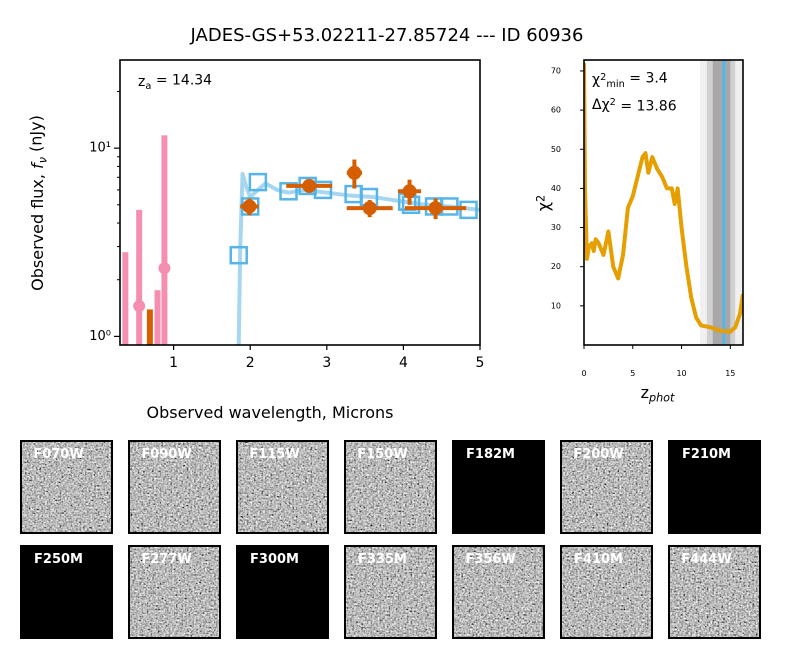 The image size is (800, 650). I want to click on y-tick-label: 40, so click(556, 188).